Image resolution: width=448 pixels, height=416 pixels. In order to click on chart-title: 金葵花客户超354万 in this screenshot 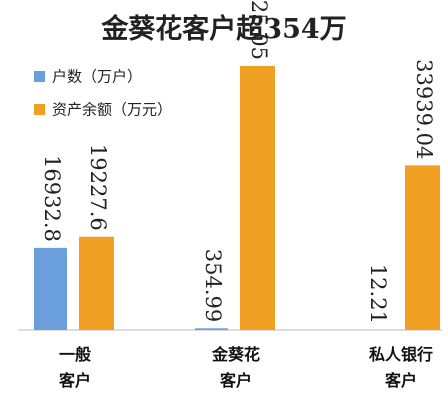, I will do `click(223, 29)`.